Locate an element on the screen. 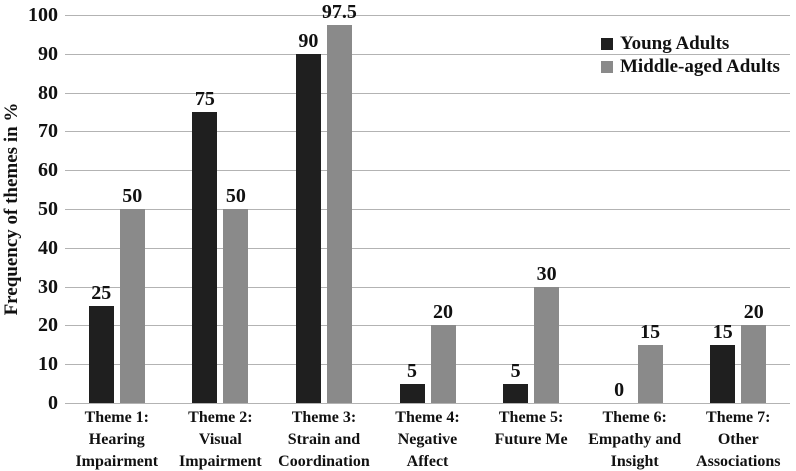 Image resolution: width=796 pixels, height=471 pixels. x-axis-label-theme-1: Theme 1: Hearing Impairment is located at coordinates (117, 439).